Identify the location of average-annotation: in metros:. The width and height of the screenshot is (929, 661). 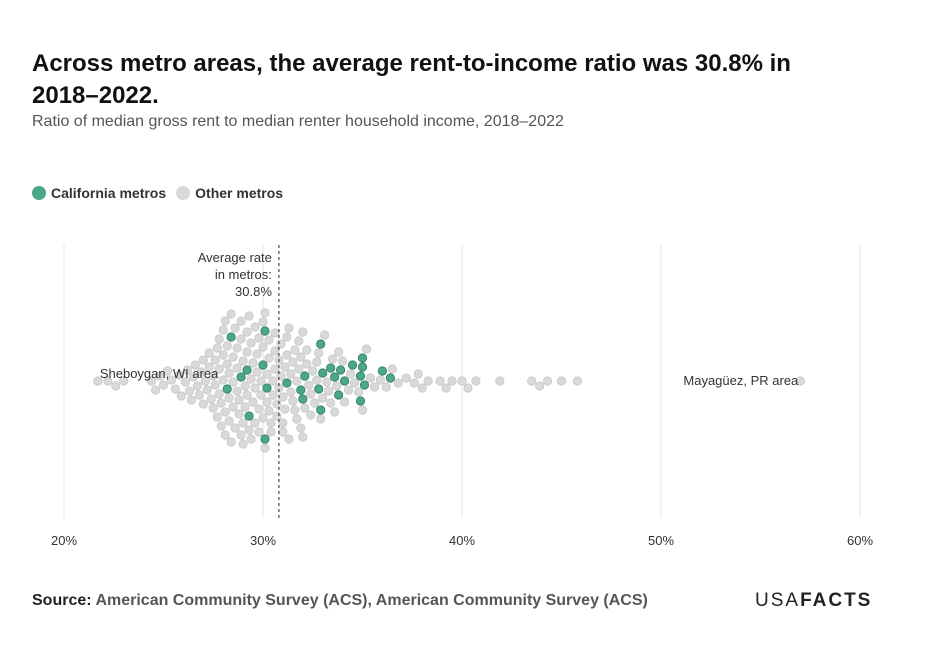
(243, 274).